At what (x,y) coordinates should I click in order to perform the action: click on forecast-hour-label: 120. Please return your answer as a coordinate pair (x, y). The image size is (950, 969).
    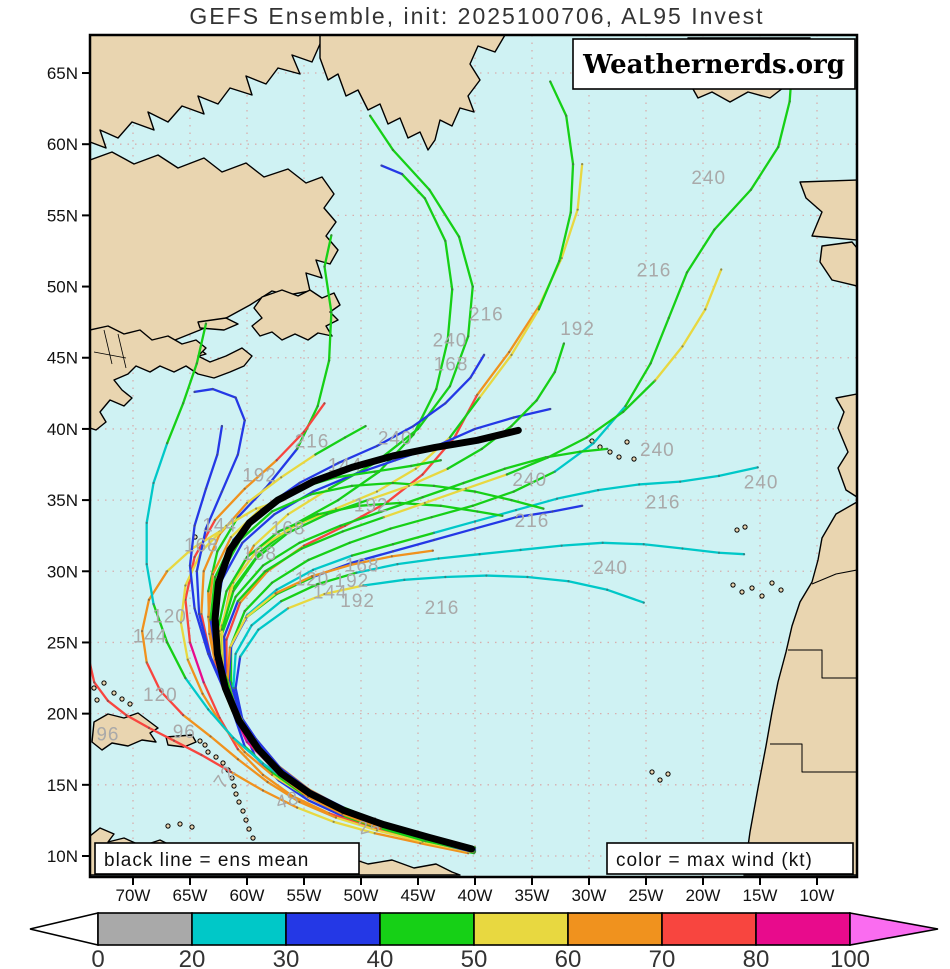
    Looking at the image, I should click on (312, 580).